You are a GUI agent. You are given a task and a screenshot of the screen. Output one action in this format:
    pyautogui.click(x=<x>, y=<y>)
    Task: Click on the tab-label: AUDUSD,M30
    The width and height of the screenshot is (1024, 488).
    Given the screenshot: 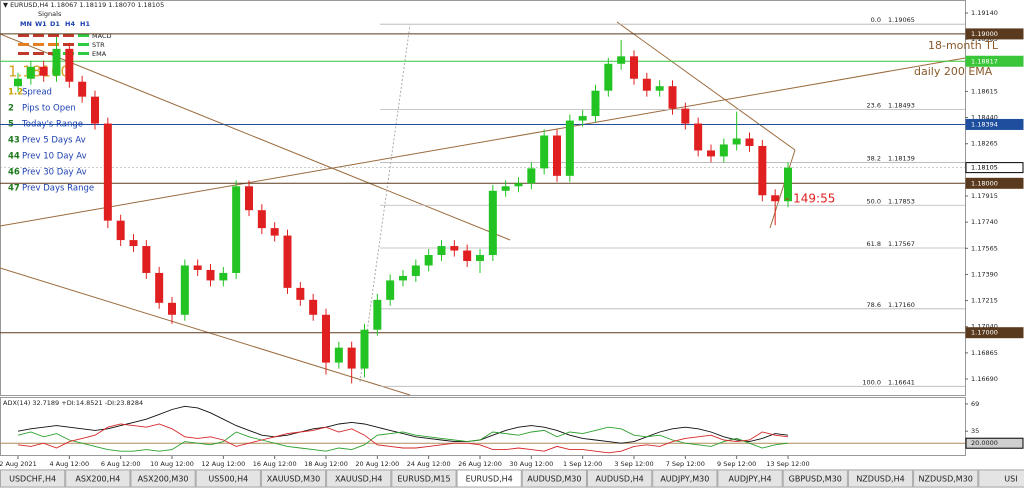 What is the action you would take?
    pyautogui.click(x=554, y=479)
    